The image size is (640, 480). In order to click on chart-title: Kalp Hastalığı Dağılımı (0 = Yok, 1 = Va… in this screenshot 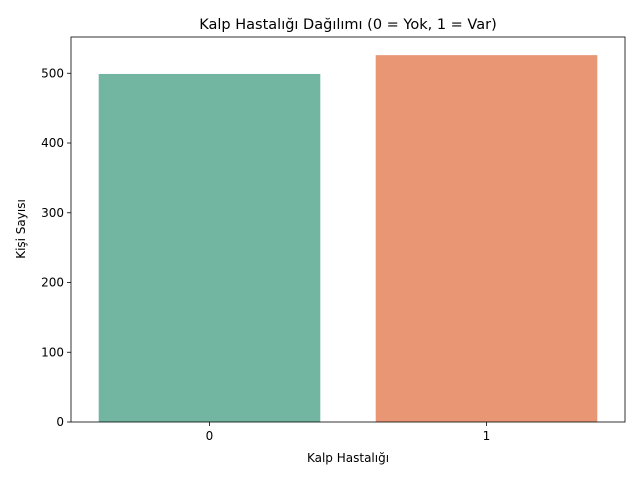, I will do `click(347, 25)`.